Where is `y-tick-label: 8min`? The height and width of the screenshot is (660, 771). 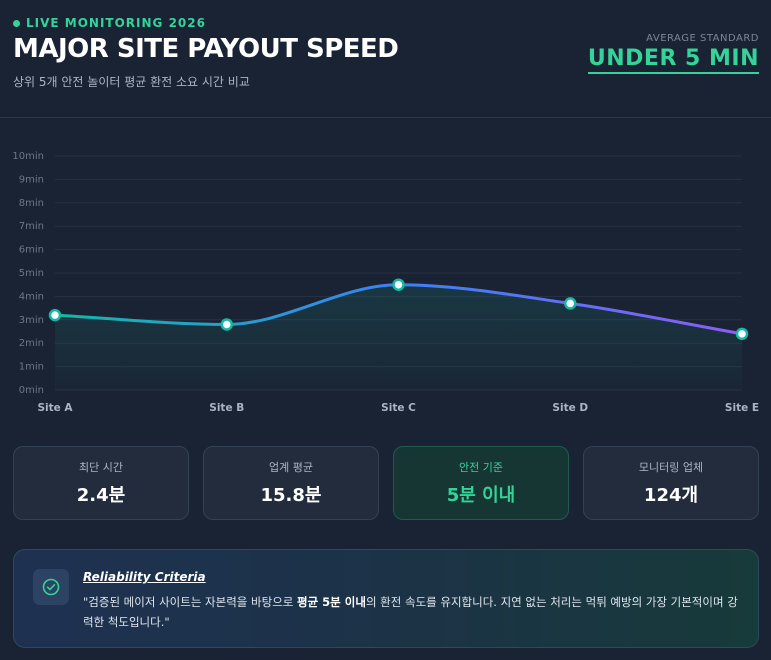
y-tick-label: 8min is located at coordinates (31, 203).